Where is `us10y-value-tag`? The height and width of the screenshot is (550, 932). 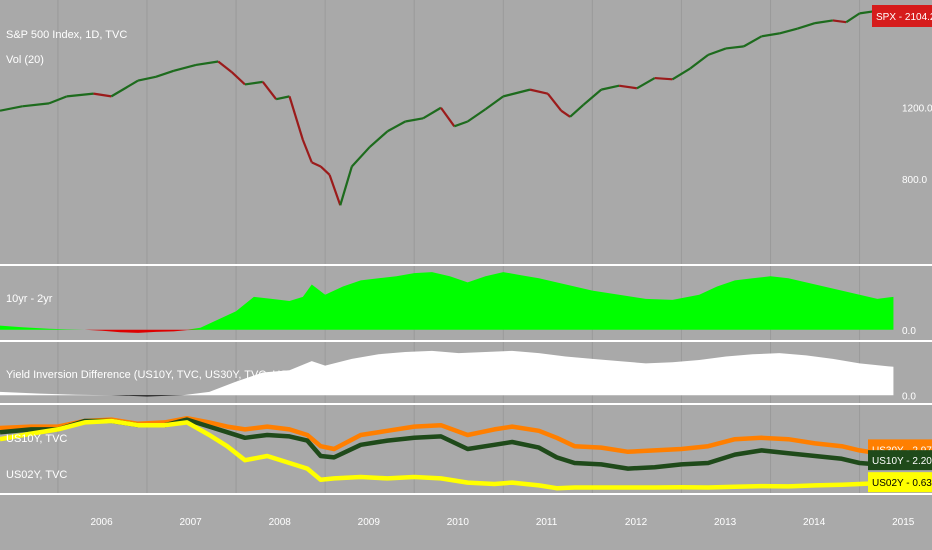
us10y-value-tag is located at coordinates (900, 460).